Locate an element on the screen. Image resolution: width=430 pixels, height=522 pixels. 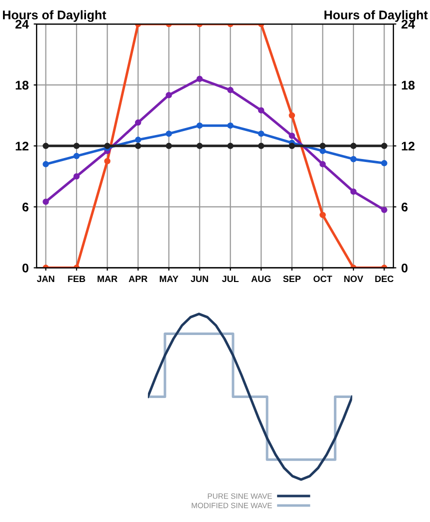
x-tick-label: SEP is located at coordinates (292, 279).